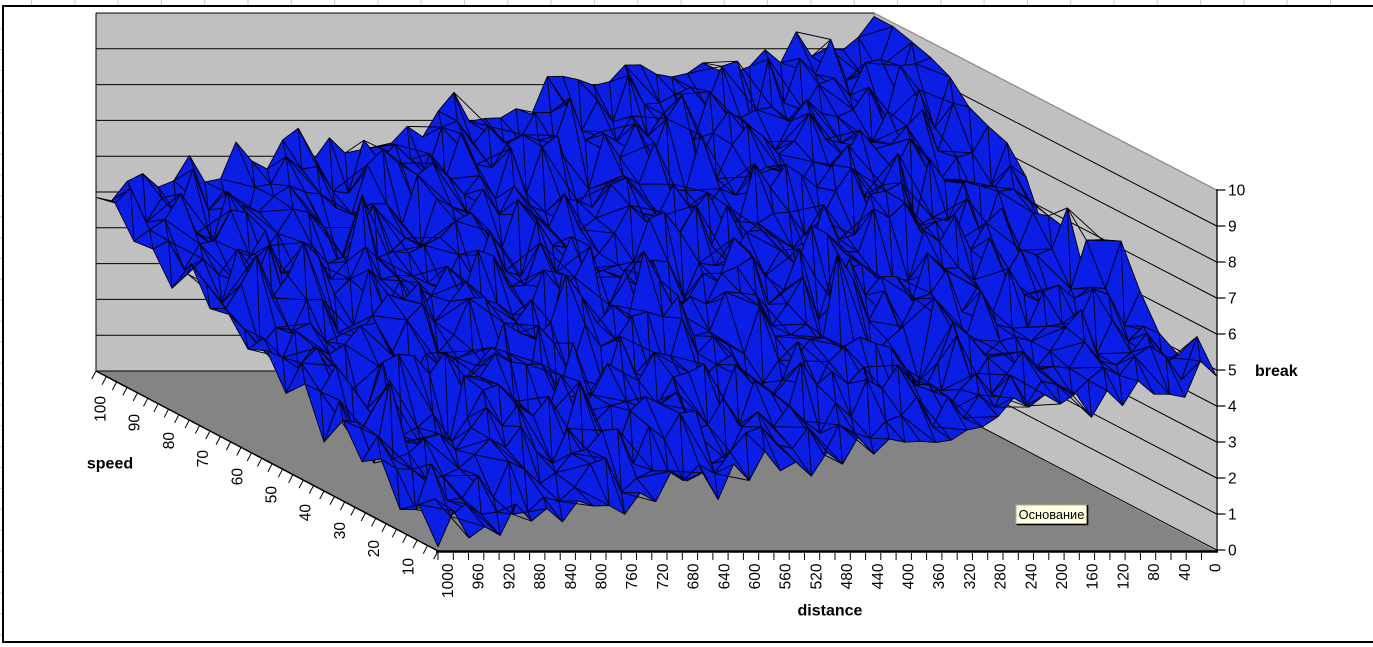 The image size is (1373, 647). I want to click on svg-text: 880, so click(540, 576).